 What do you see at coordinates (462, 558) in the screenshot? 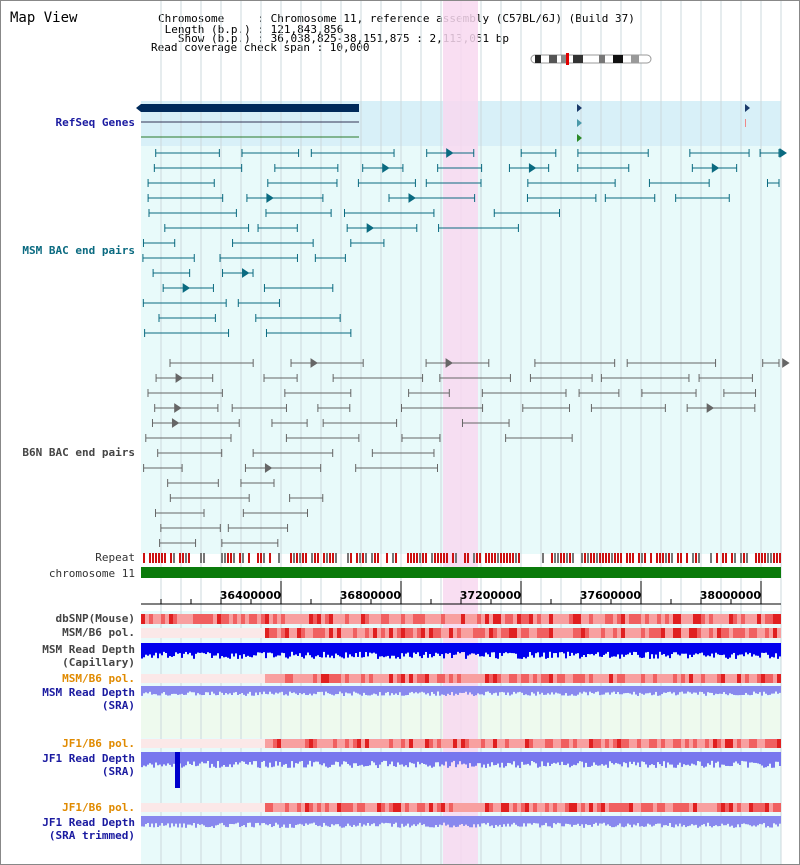
I see `repeat-track` at bounding box center [462, 558].